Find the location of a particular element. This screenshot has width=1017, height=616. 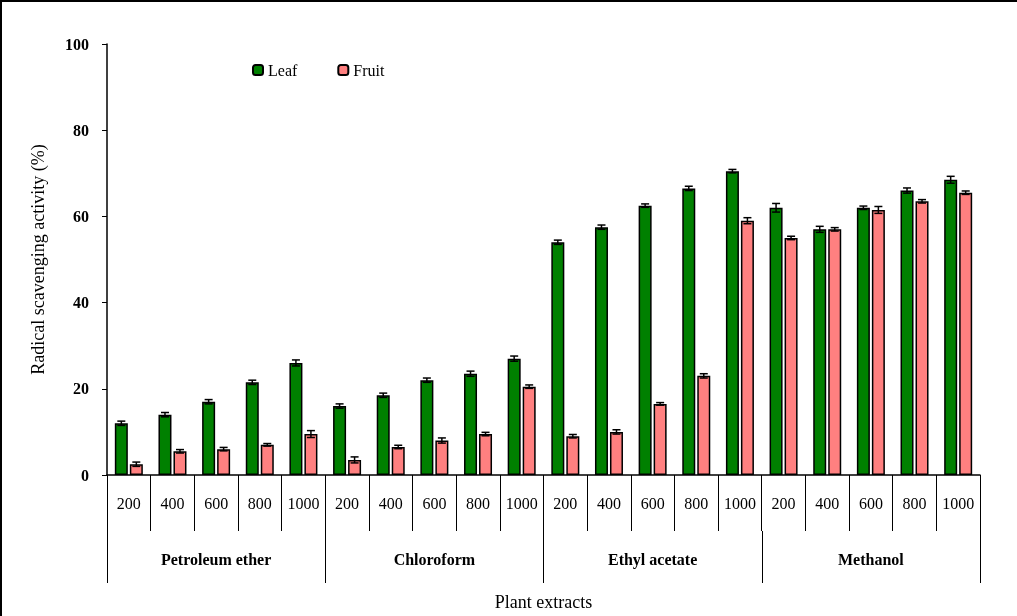

text: Chloroform is located at coordinates (434, 559).